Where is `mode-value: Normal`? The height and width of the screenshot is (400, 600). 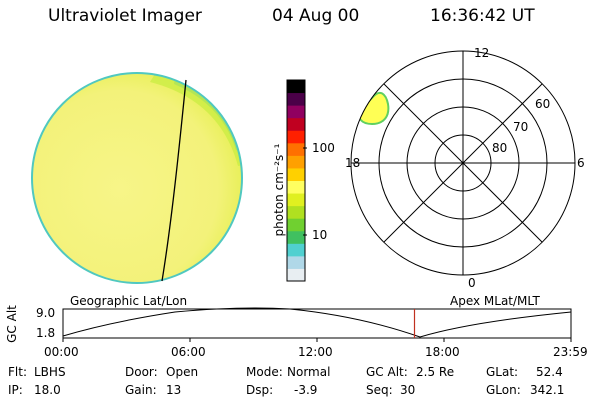
mode-value: Normal is located at coordinates (309, 372).